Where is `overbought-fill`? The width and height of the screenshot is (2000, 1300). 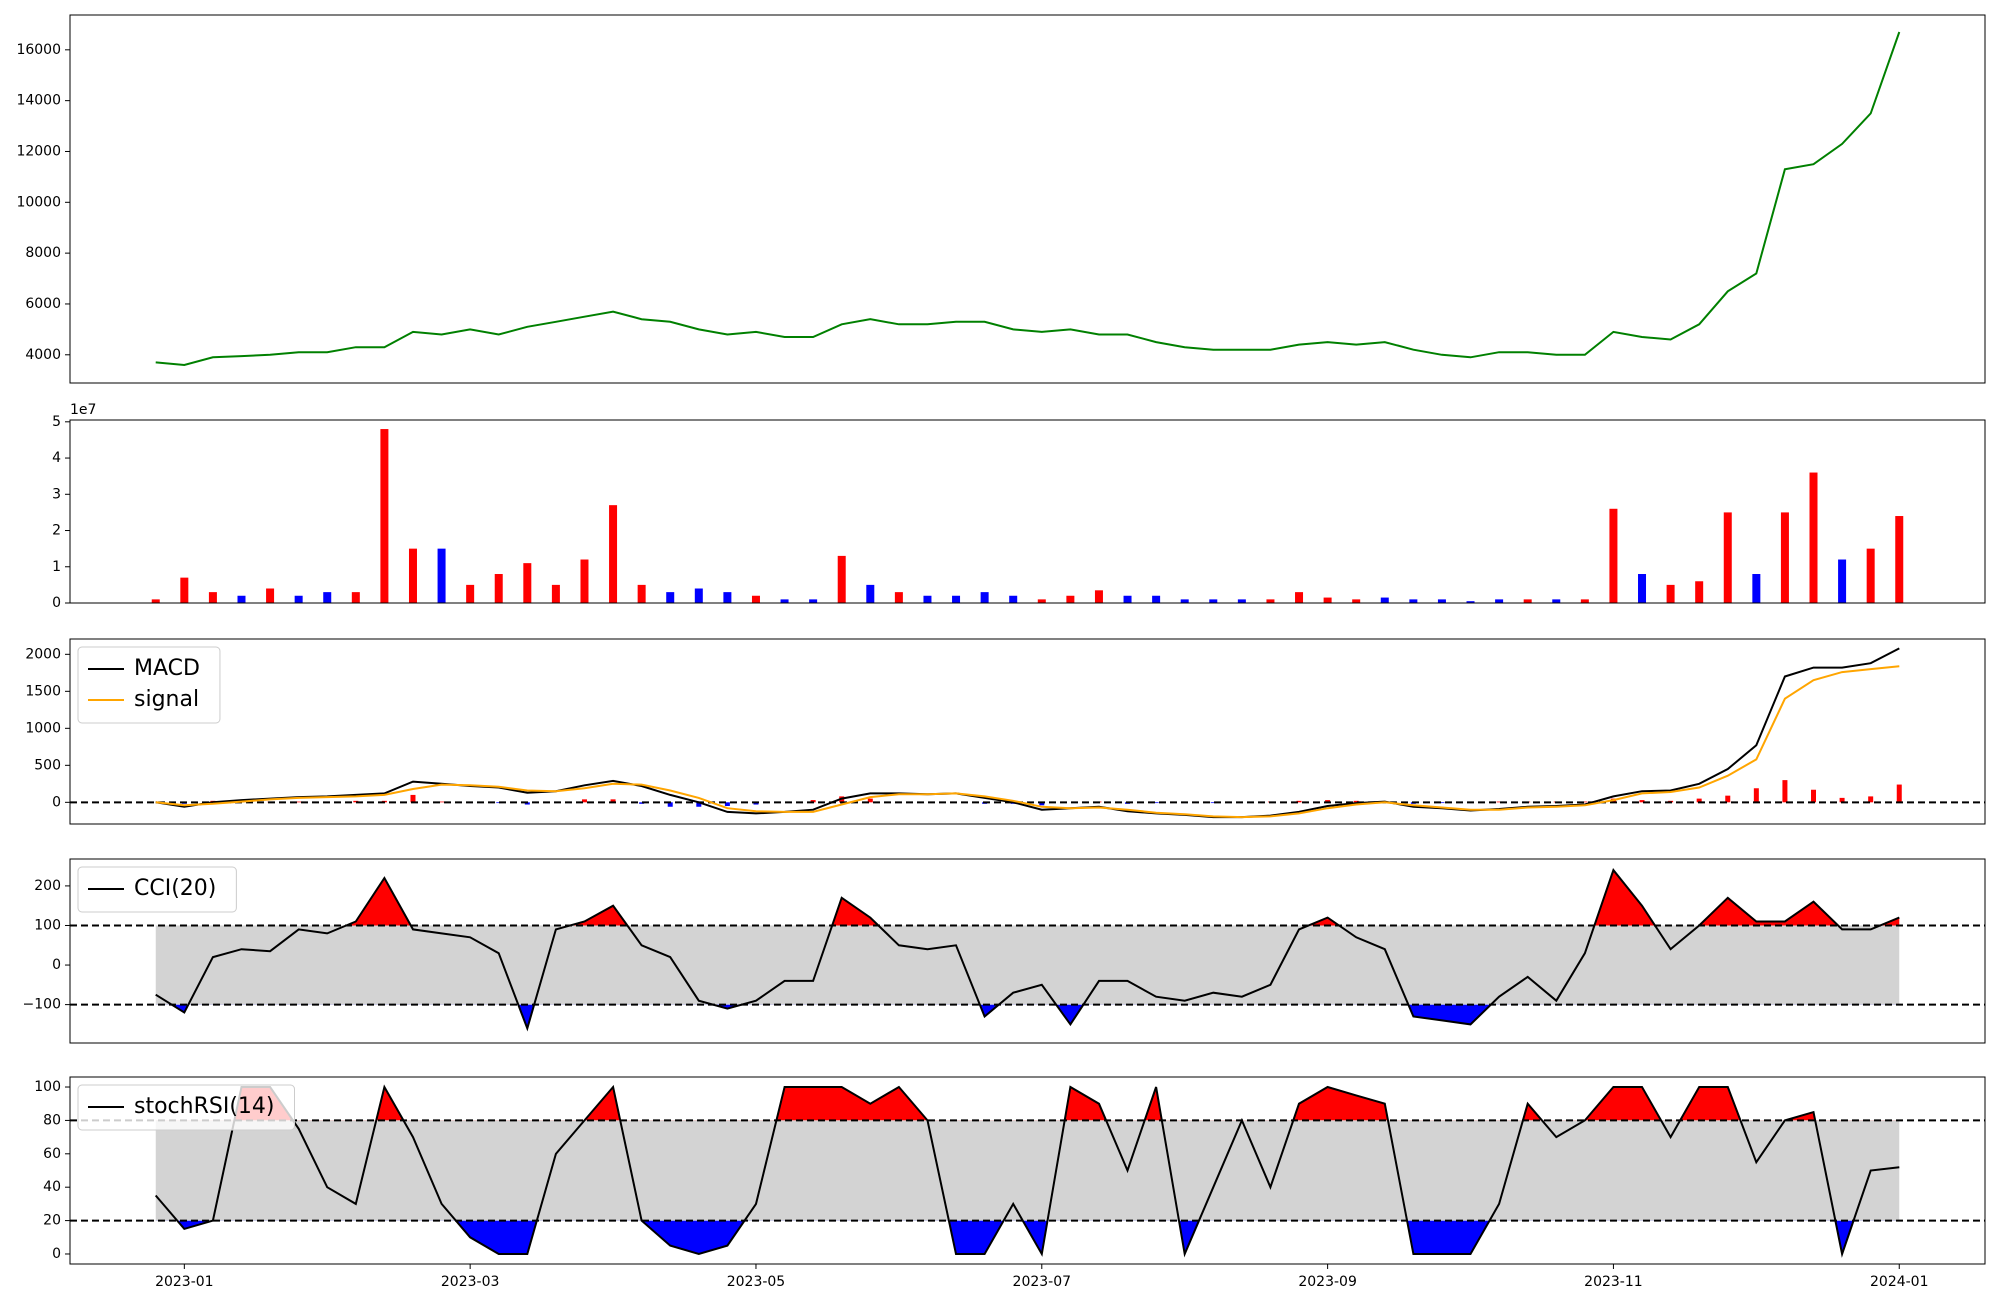 overbought-fill is located at coordinates (1027, 1104).